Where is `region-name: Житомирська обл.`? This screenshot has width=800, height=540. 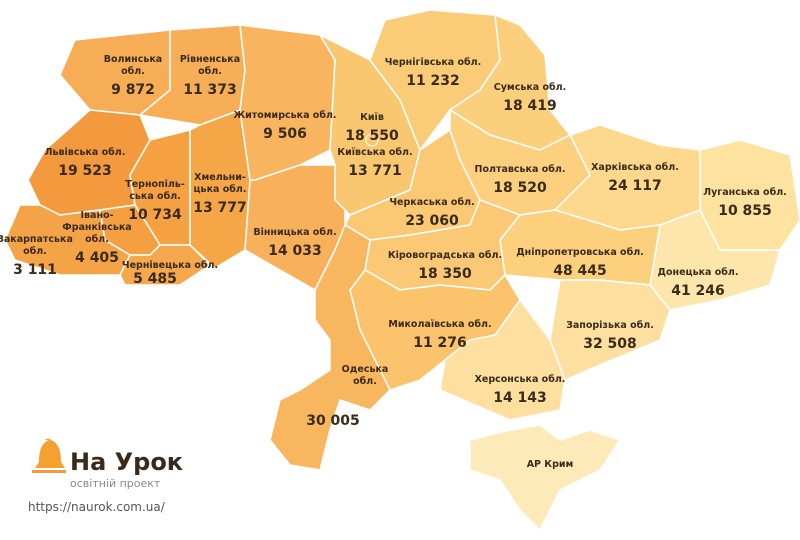 region-name: Житомирська обл. is located at coordinates (284, 115).